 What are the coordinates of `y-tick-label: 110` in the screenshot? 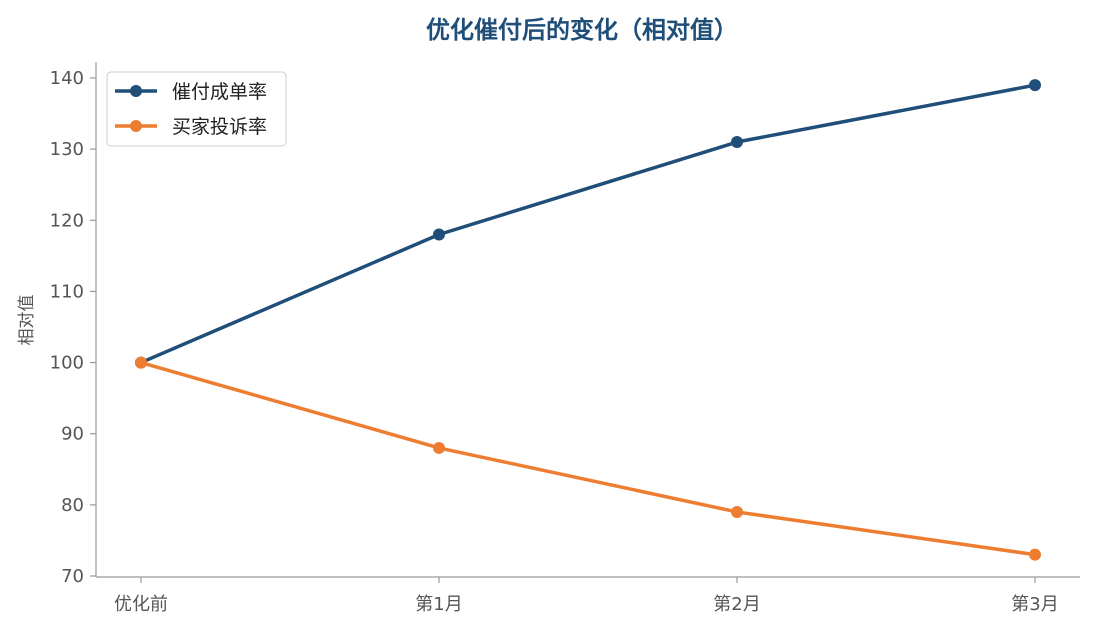 It's located at (67, 291).